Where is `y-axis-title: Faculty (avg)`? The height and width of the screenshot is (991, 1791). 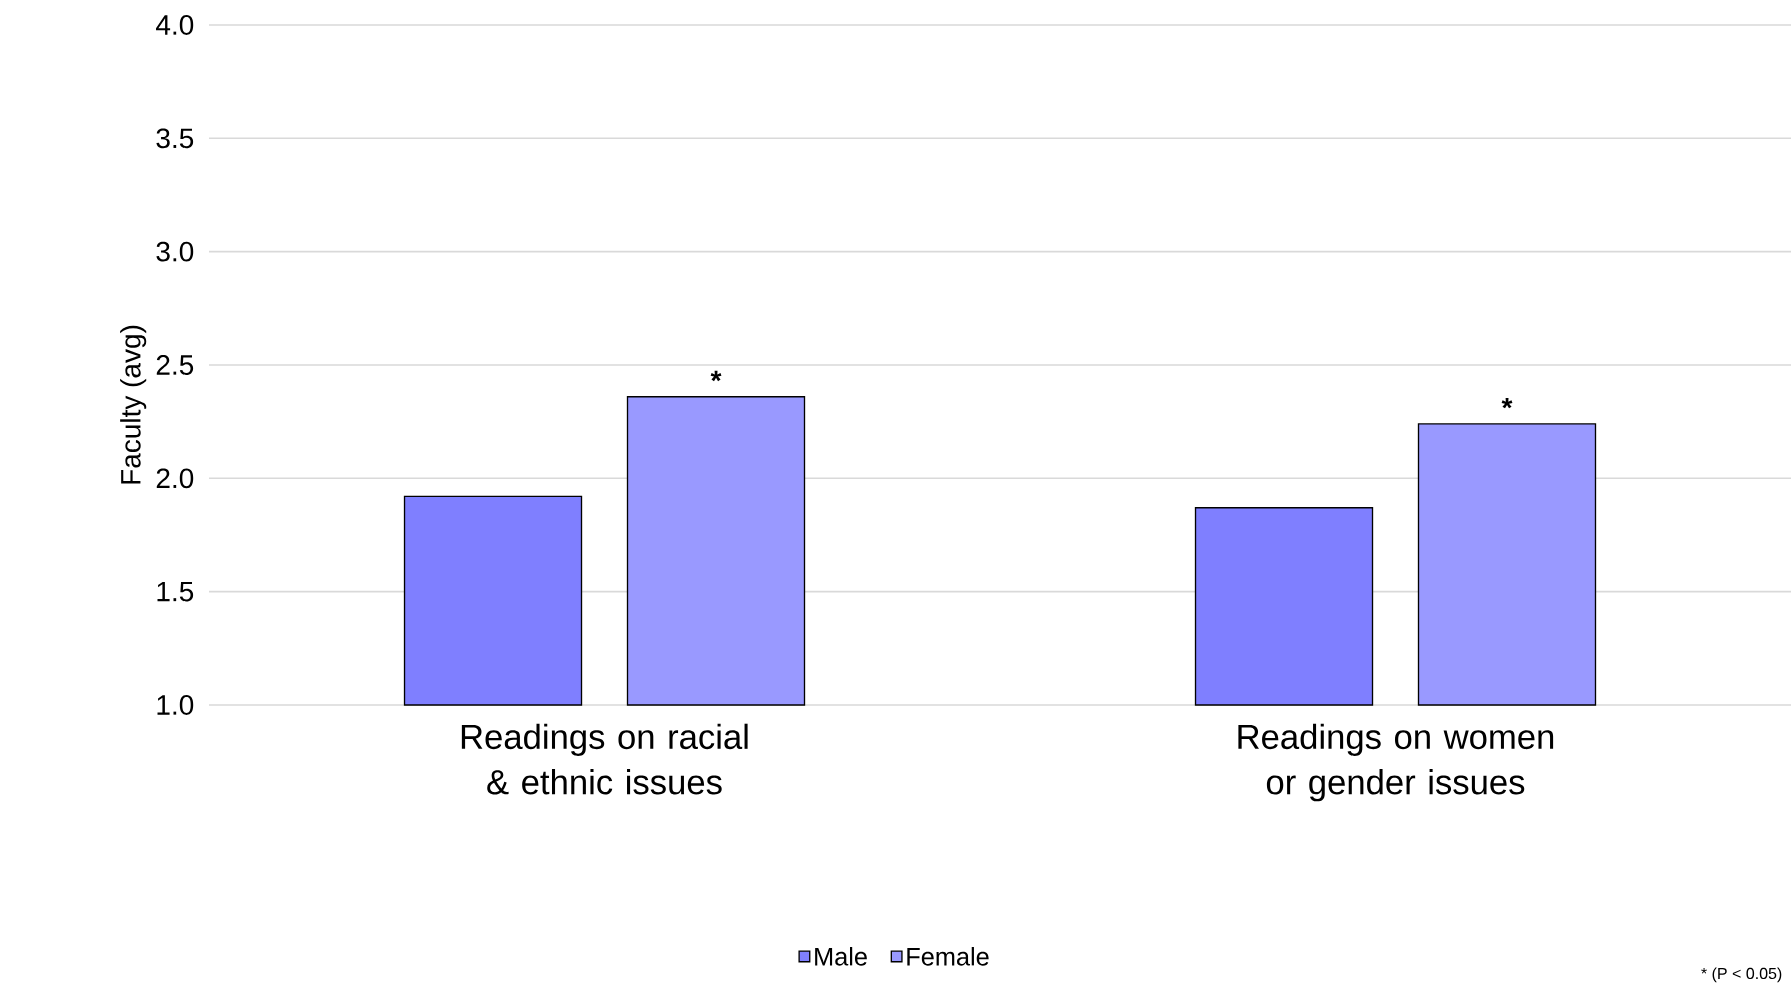
y-axis-title: Faculty (avg) is located at coordinates (133, 404).